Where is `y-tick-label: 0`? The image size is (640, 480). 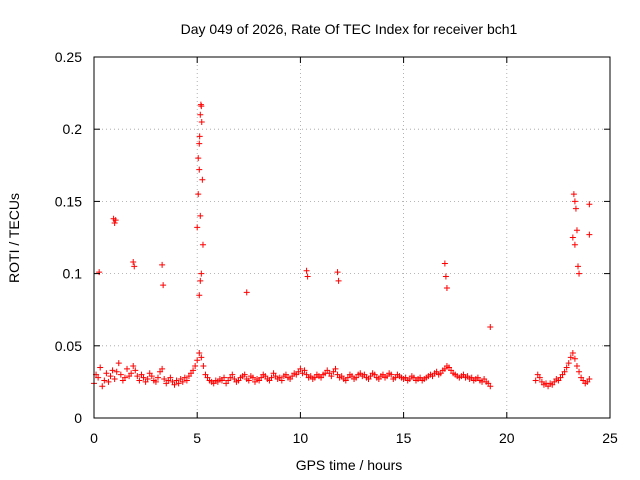 y-tick-label: 0 is located at coordinates (78, 418).